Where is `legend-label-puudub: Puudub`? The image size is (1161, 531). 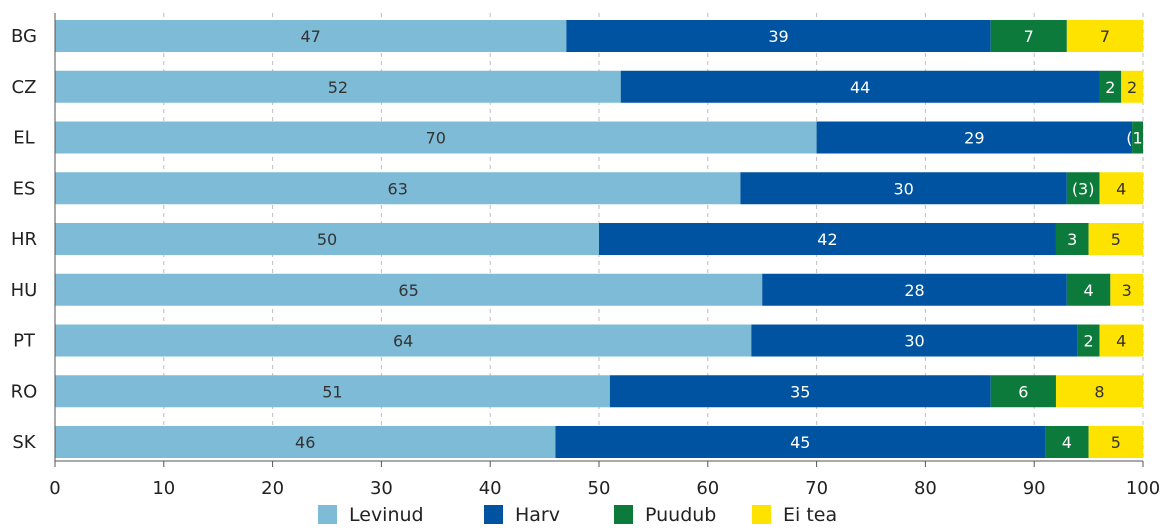 legend-label-puudub: Puudub is located at coordinates (680, 515).